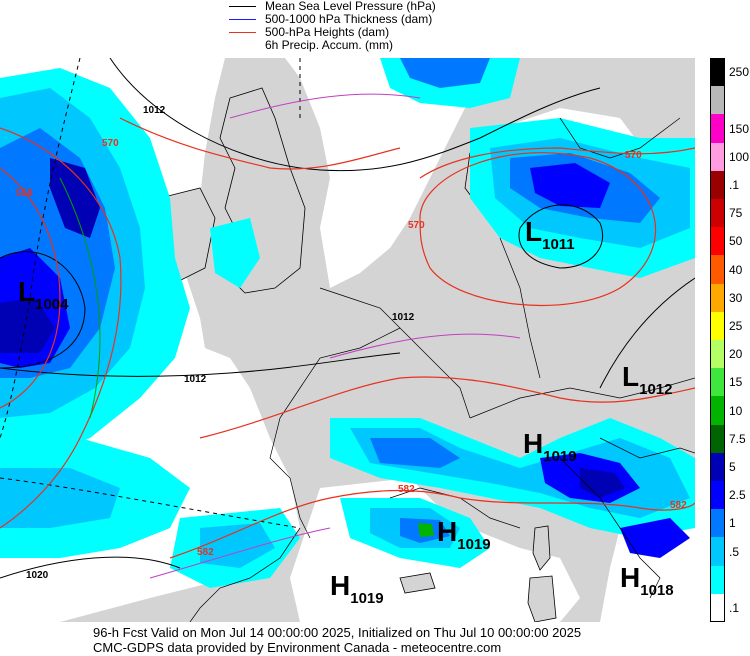 Image resolution: width=750 pixels, height=656 pixels. I want to click on scale-label: 20, so click(736, 354).